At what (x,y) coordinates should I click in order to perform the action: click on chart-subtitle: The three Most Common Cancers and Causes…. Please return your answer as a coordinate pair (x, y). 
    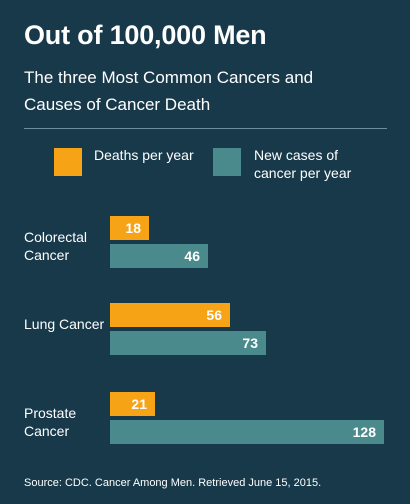
    Looking at the image, I should click on (194, 91).